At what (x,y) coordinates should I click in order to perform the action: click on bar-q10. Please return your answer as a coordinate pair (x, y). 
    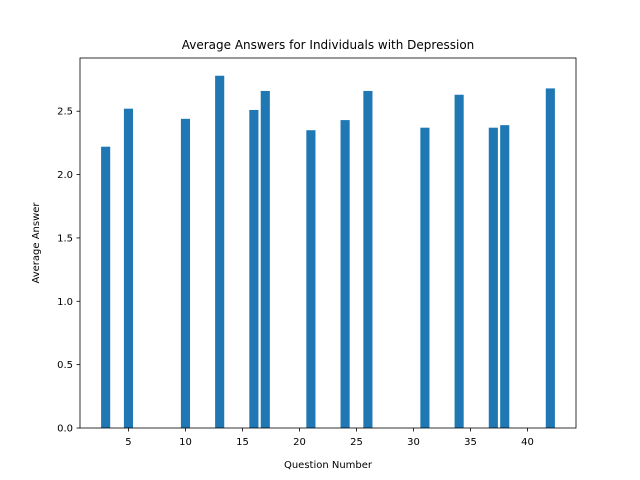
    Looking at the image, I should click on (185, 273).